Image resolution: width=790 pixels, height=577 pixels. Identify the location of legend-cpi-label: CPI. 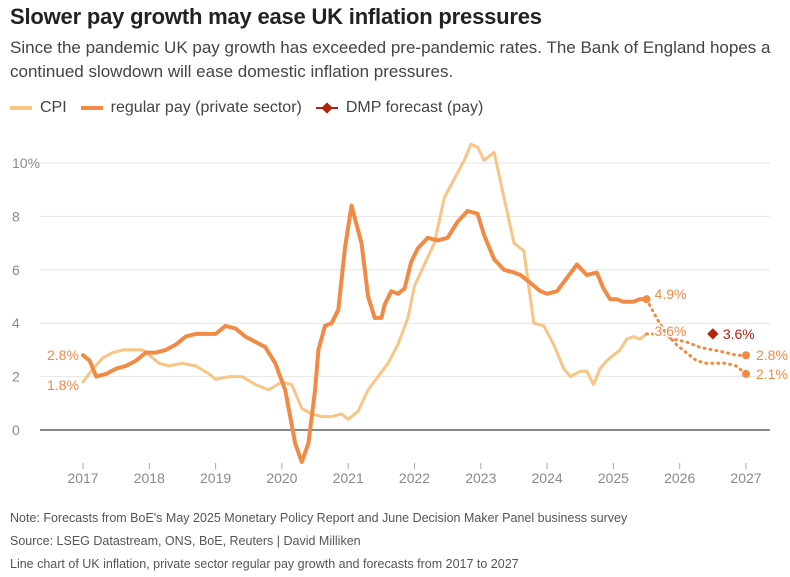
(53, 107).